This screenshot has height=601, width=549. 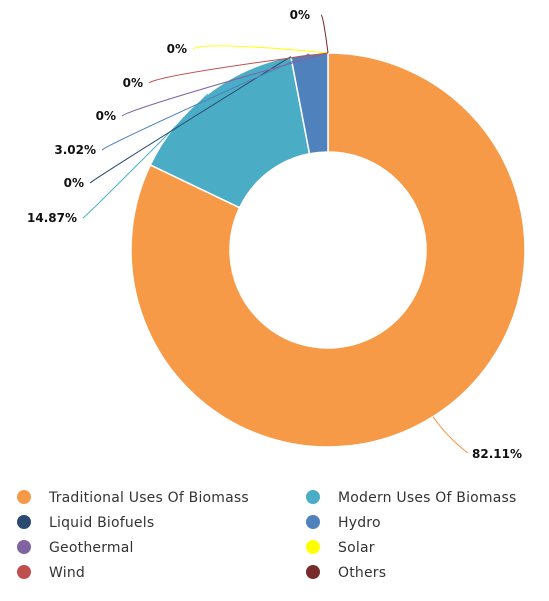 What do you see at coordinates (497, 454) in the screenshot?
I see `data-label-traditional-uses-of-biomass: 82.11%` at bounding box center [497, 454].